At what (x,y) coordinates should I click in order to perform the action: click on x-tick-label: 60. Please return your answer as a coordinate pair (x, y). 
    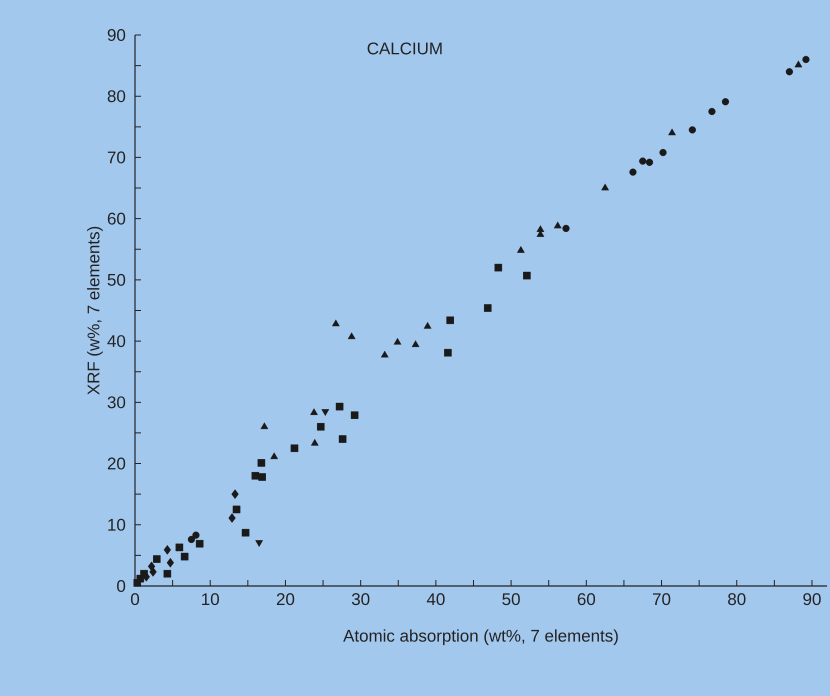
    Looking at the image, I should click on (587, 599).